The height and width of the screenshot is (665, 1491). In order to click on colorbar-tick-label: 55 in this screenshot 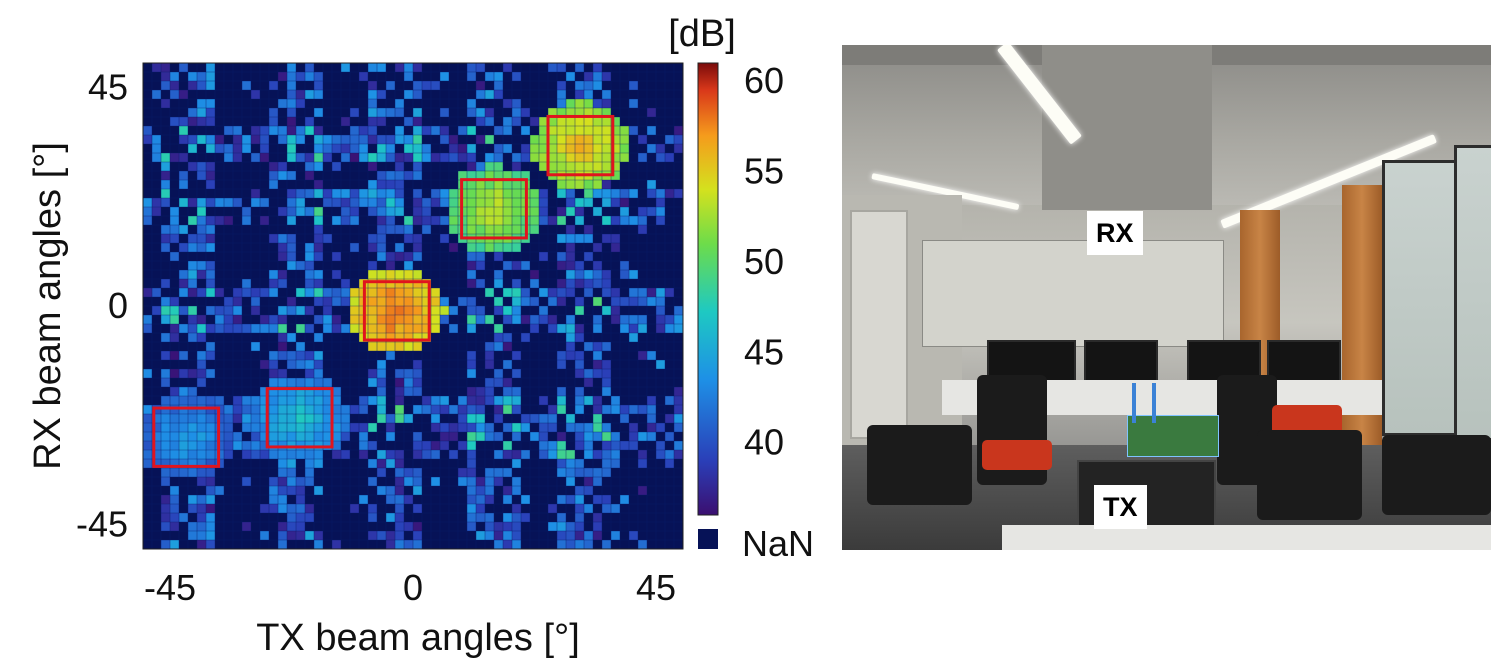, I will do `click(764, 170)`.